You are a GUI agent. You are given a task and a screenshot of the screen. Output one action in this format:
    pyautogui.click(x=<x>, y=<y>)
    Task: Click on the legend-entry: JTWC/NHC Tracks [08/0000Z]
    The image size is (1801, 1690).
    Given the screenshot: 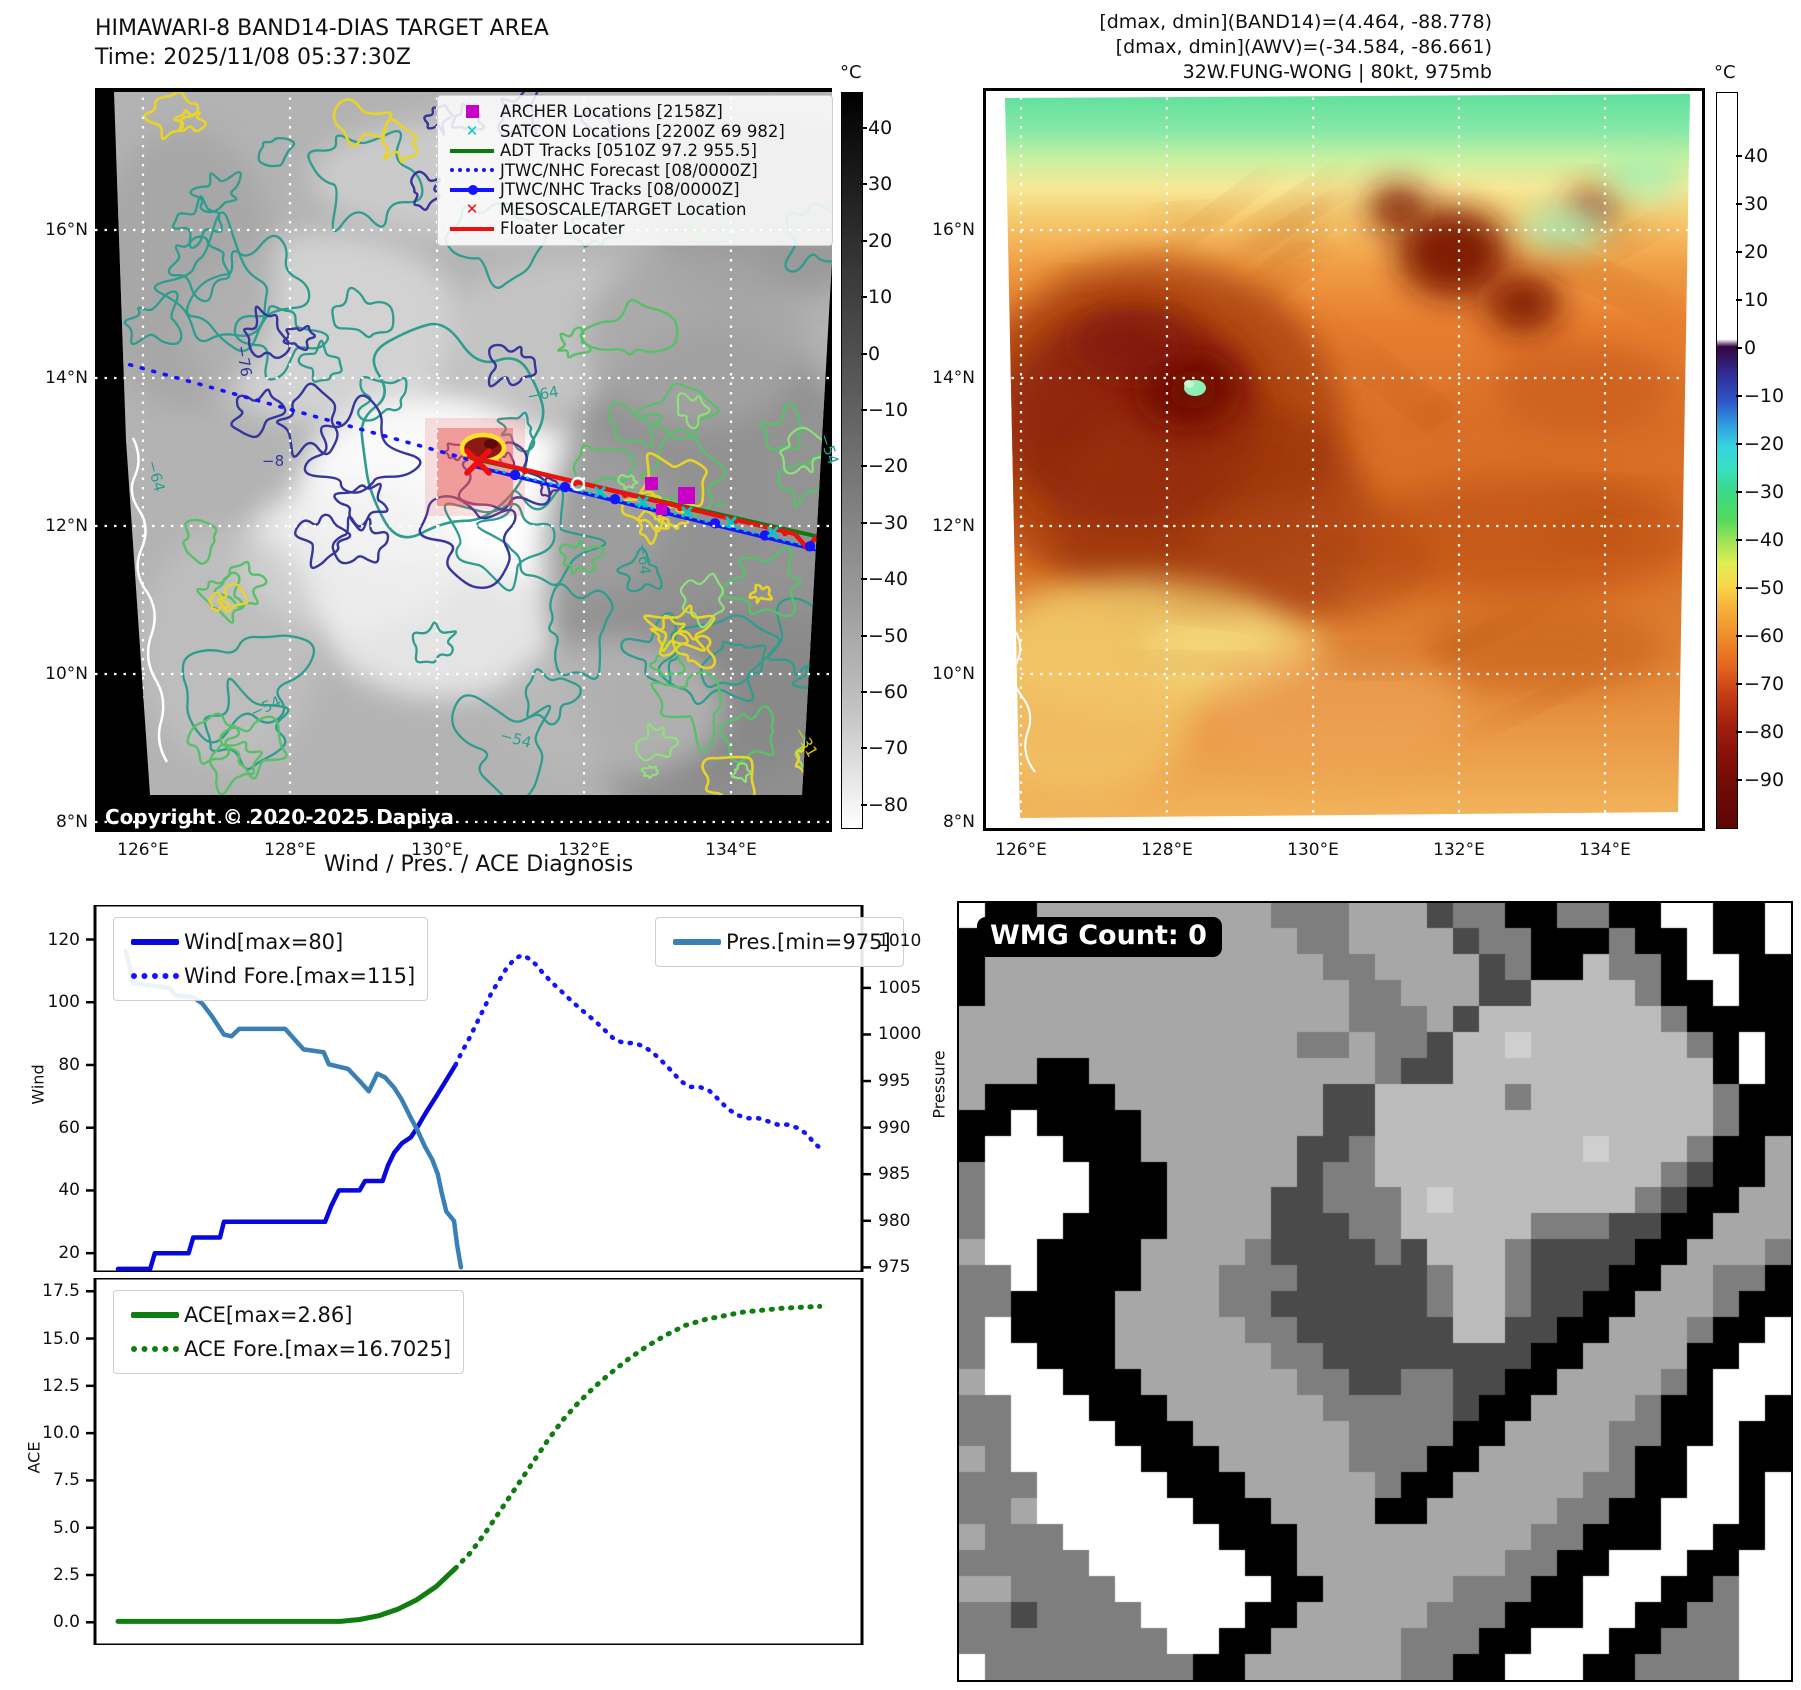 What is the action you would take?
    pyautogui.click(x=633, y=190)
    